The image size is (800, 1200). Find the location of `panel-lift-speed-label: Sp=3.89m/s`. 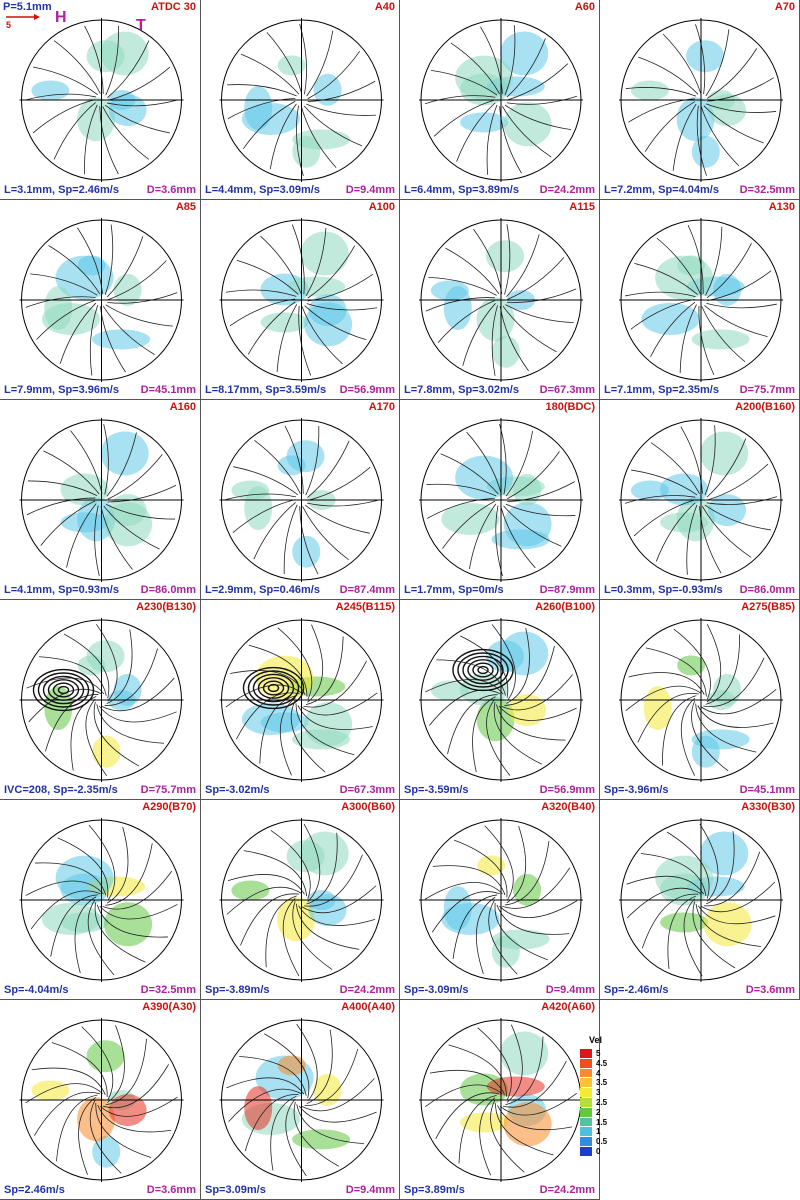

panel-lift-speed-label: Sp=3.89m/s is located at coordinates (434, 1190).